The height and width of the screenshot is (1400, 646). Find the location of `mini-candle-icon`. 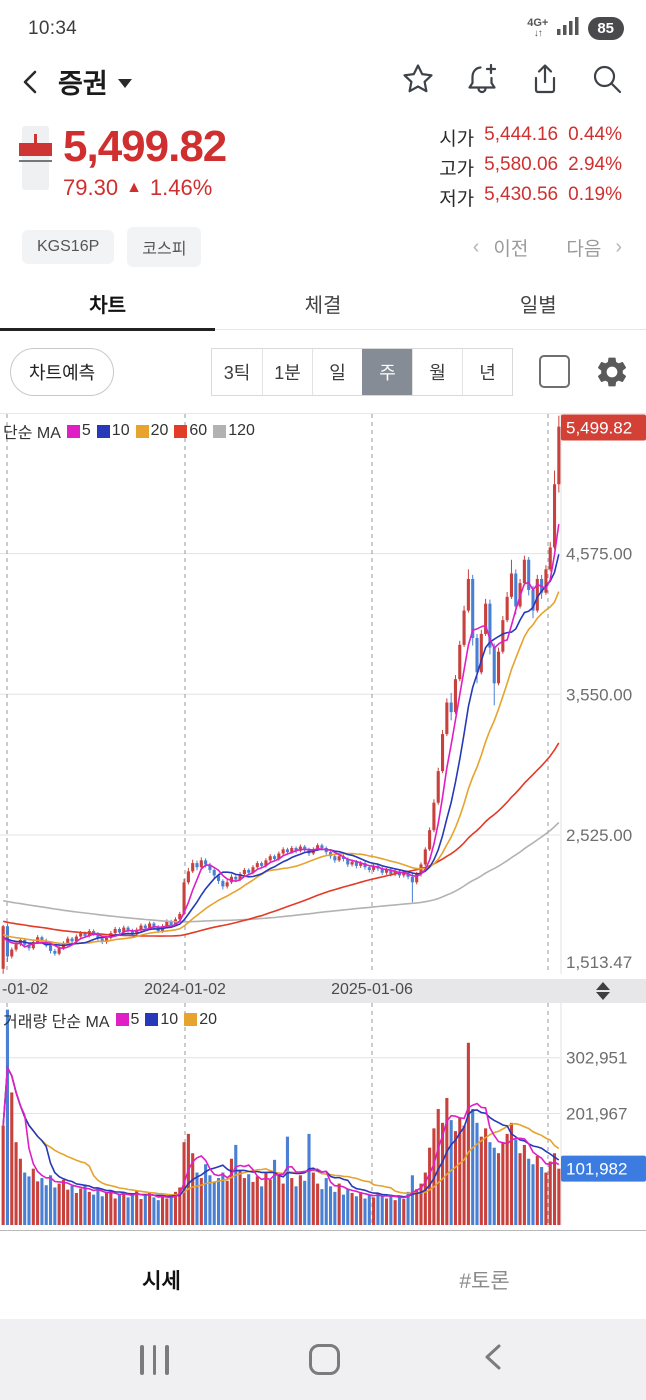

mini-candle-icon is located at coordinates (35, 158).